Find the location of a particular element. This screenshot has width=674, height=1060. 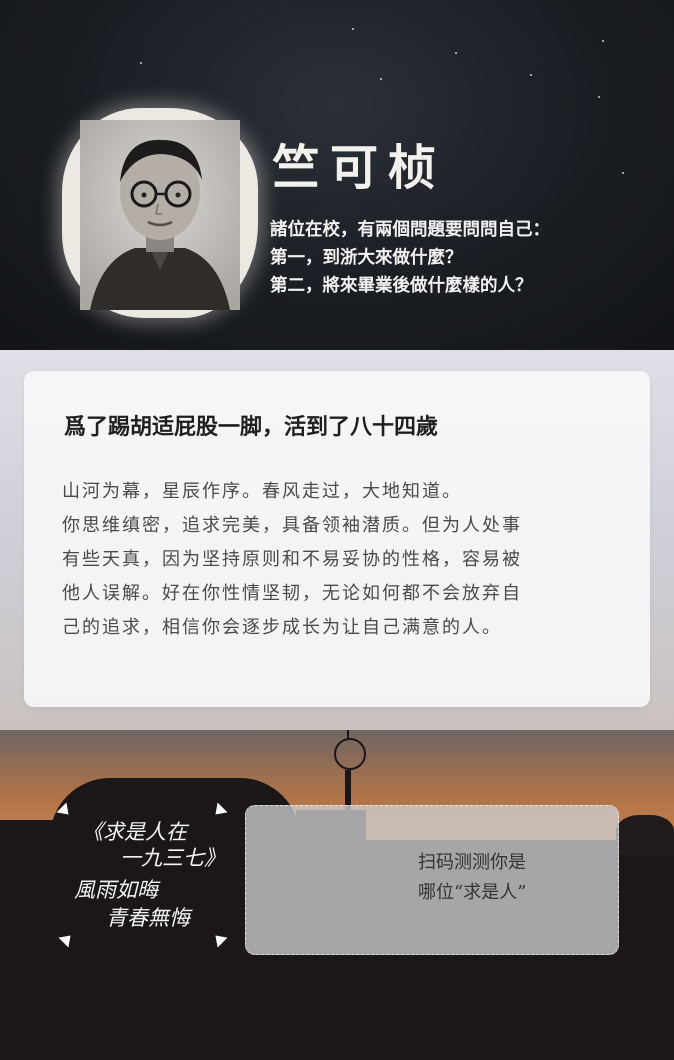

tower-globe is located at coordinates (350, 754).